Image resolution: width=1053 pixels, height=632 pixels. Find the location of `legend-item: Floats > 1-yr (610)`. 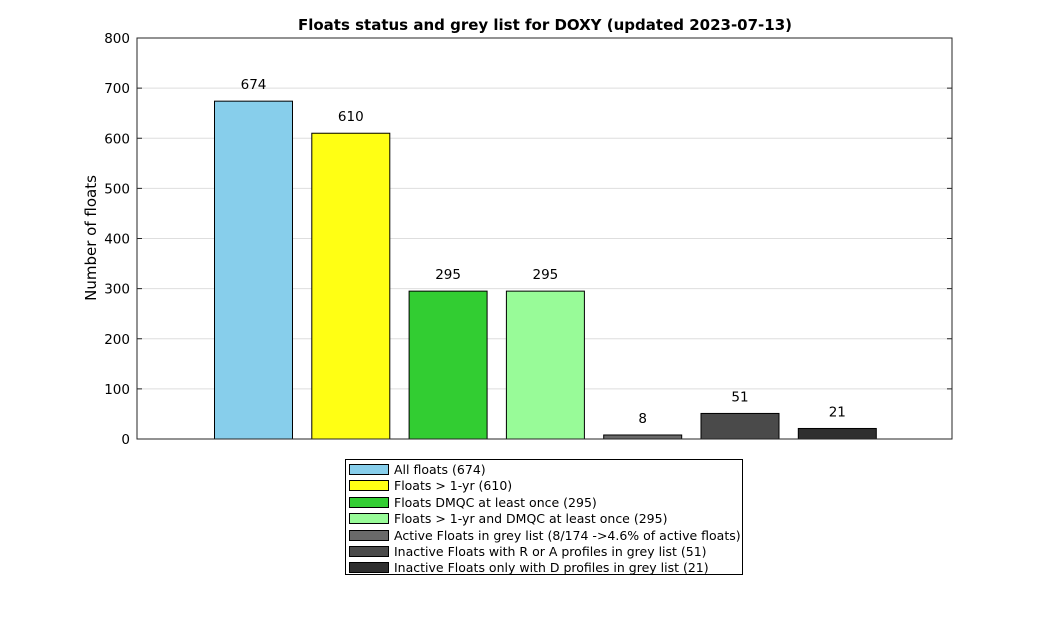

legend-item: Floats > 1-yr (610) is located at coordinates (544, 486).